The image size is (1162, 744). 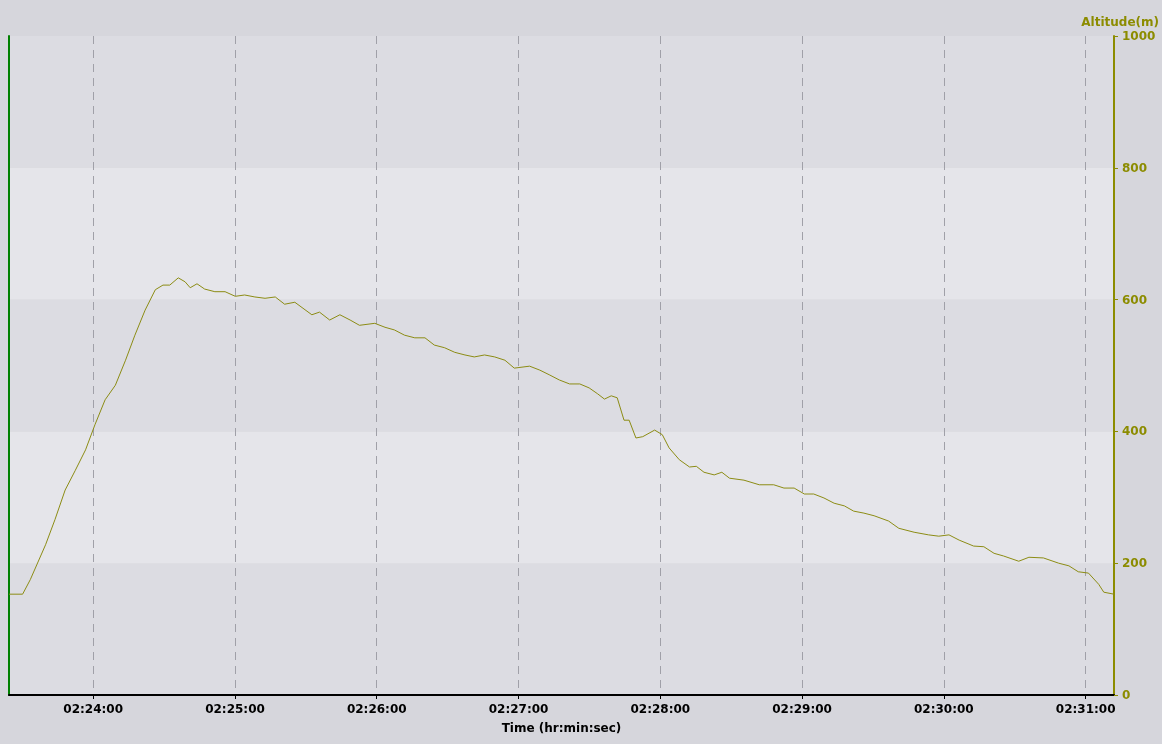 I want to click on y-tick-label: 200, so click(x=1135, y=563).